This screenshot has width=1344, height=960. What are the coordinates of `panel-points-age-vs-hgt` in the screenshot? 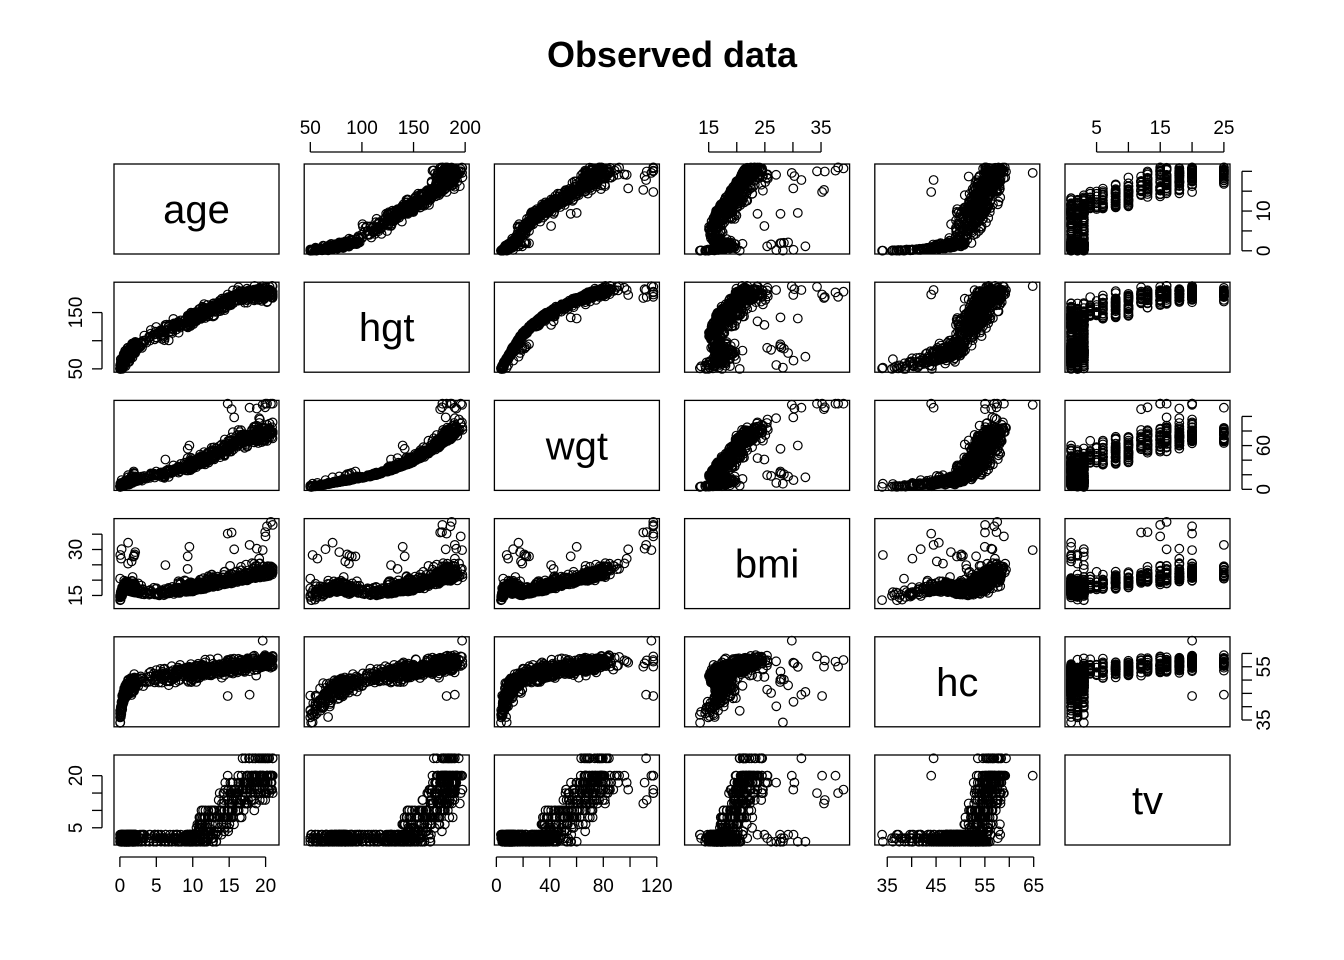 It's located at (386, 209).